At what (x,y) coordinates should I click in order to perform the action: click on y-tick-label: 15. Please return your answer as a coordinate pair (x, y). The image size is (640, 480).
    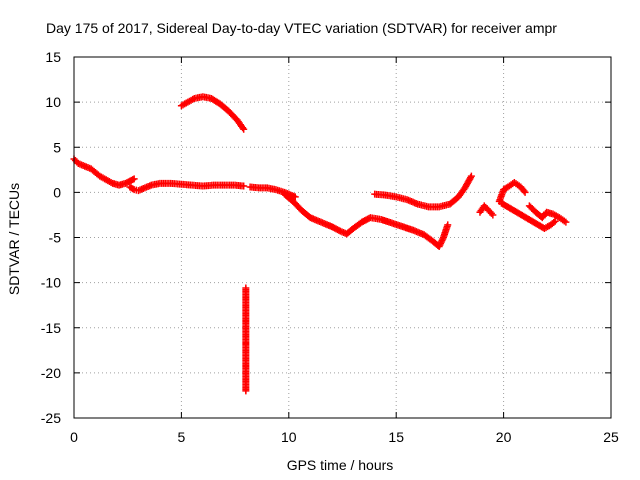
    Looking at the image, I should click on (53, 57).